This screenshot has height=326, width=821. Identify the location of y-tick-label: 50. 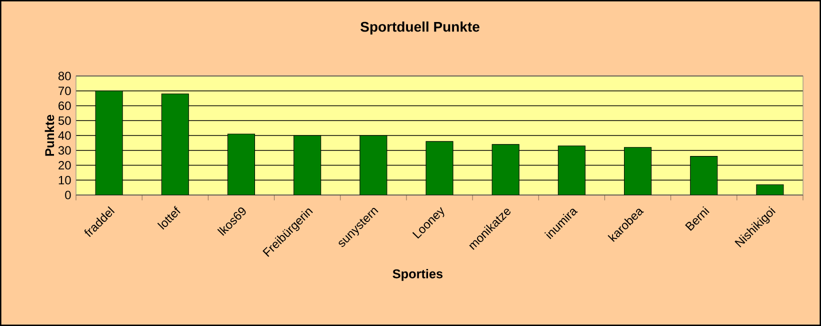
(64, 120).